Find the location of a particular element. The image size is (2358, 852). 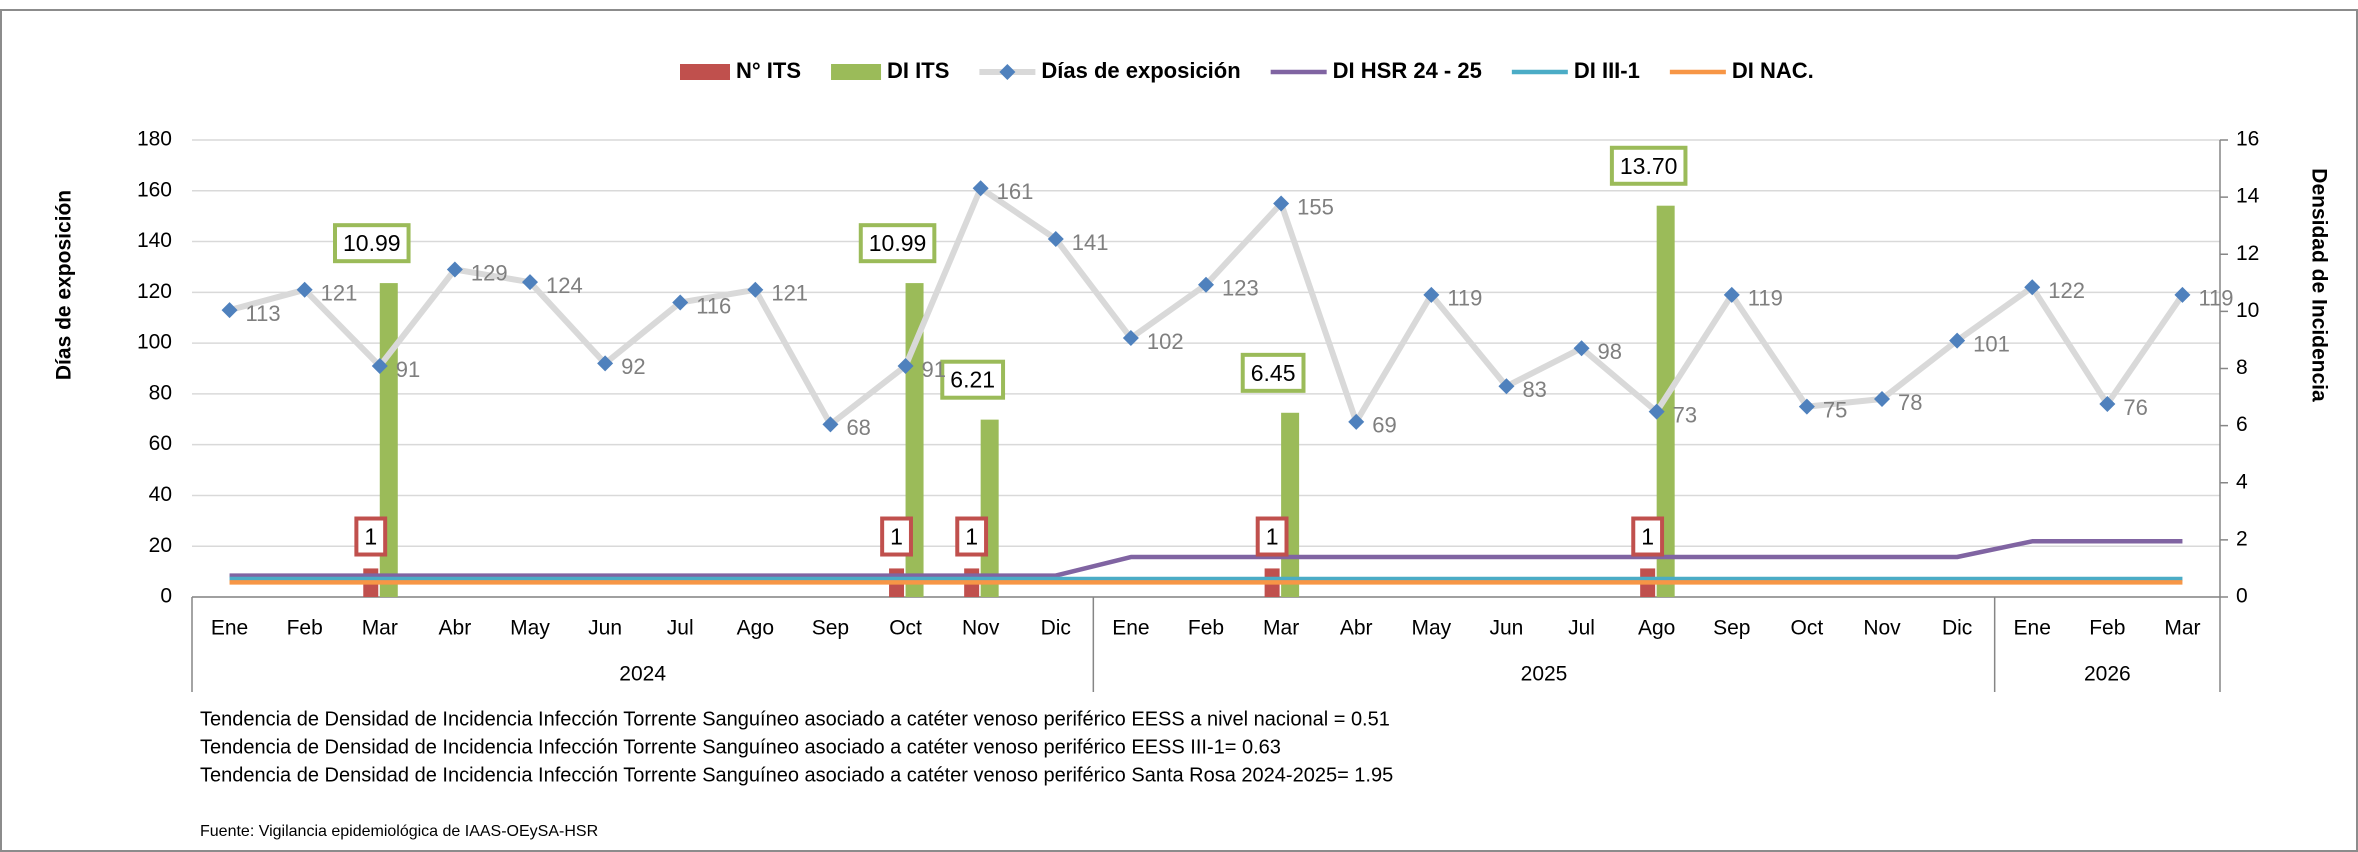

legend-marker is located at coordinates (1007, 72).